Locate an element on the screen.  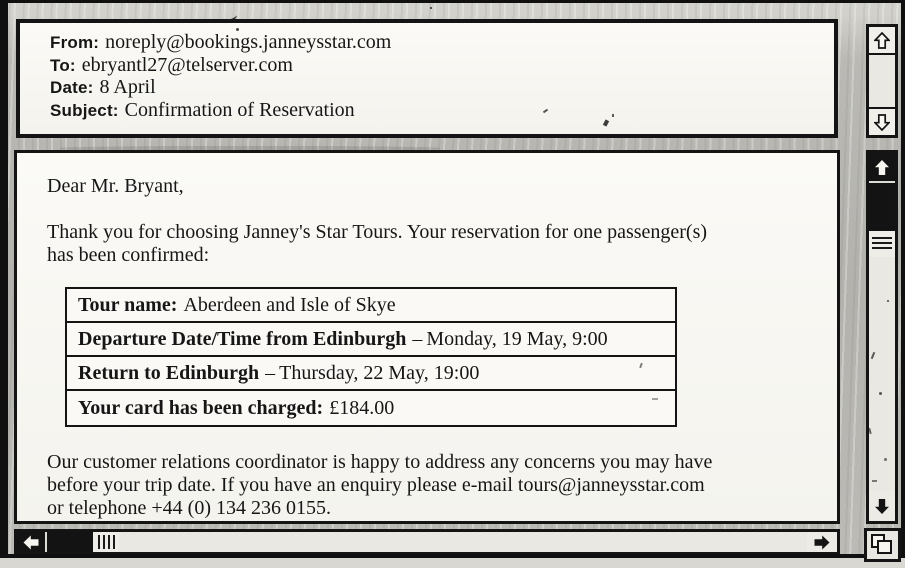
salutation-text: Dear Mr. Bryant, is located at coordinates (115, 186).